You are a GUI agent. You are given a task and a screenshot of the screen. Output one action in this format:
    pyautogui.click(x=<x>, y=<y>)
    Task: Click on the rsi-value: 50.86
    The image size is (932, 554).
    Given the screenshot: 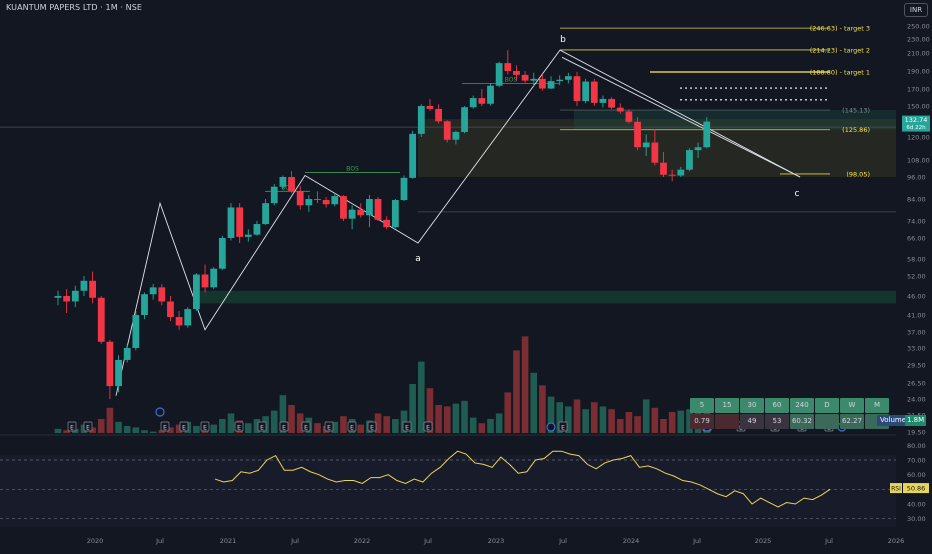 What is the action you would take?
    pyautogui.click(x=916, y=489)
    